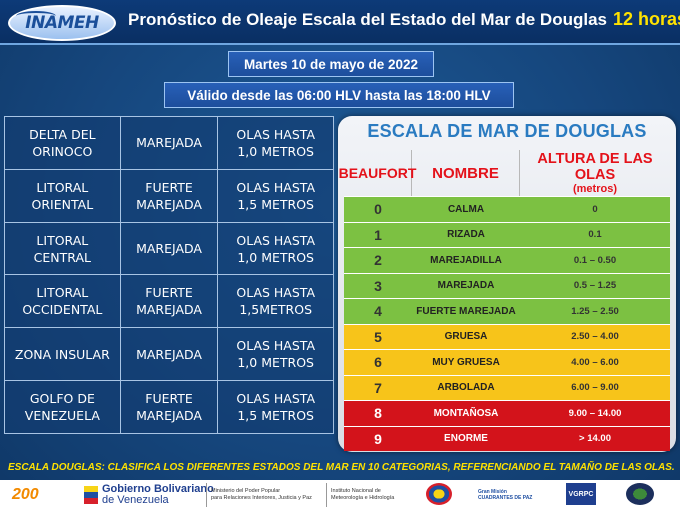  Describe the element at coordinates (507, 362) in the screenshot. I see `scale-row: 6 MUY GRUESA 4.00 – 6.00` at that location.